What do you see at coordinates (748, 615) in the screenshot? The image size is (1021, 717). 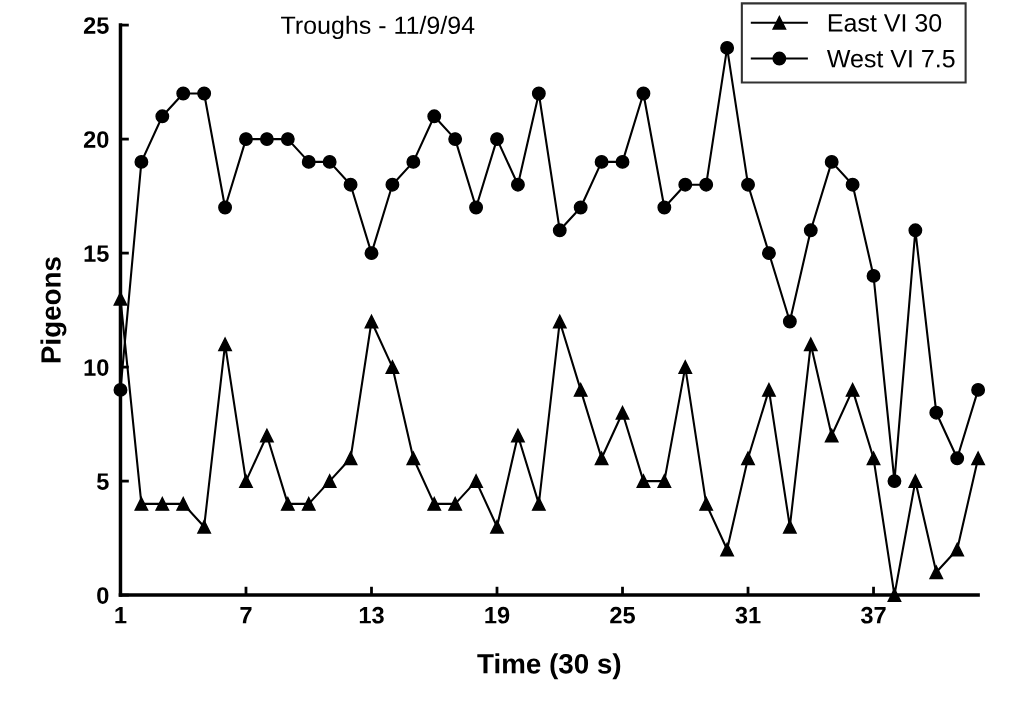 I see `x-tick-label: 31` at bounding box center [748, 615].